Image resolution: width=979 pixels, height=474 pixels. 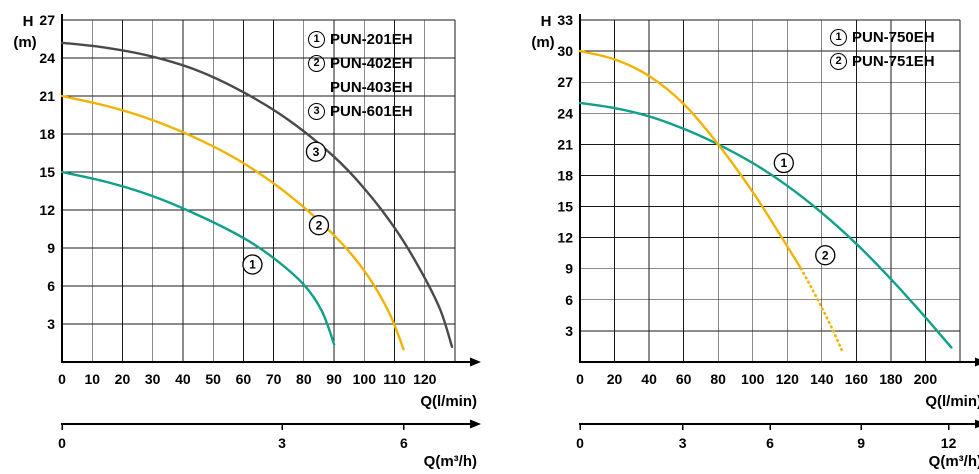 What do you see at coordinates (857, 379) in the screenshot?
I see `x-tick-label: 160` at bounding box center [857, 379].